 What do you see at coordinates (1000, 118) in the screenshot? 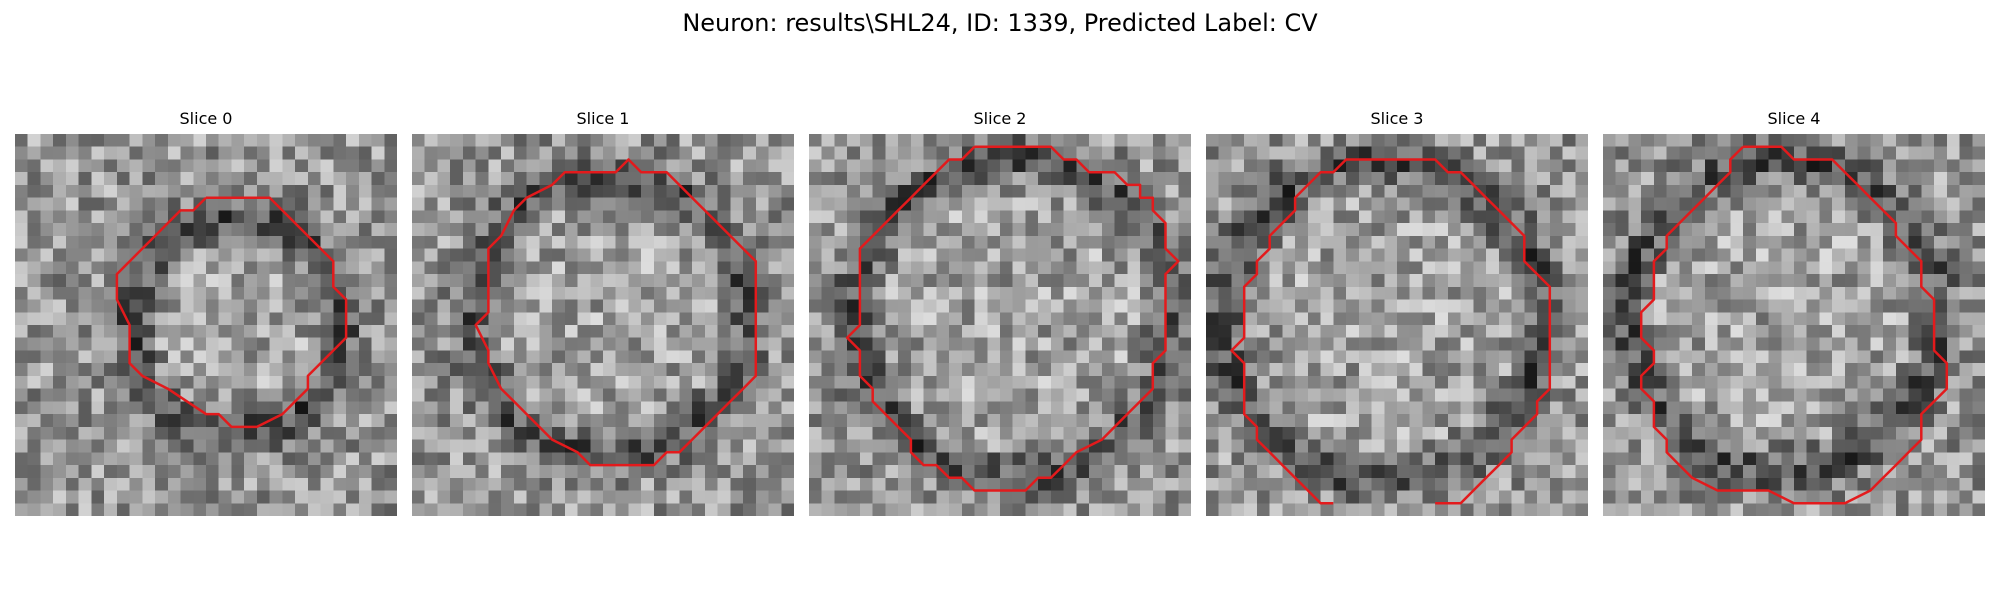
I see `slice-title: Slice 2` at bounding box center [1000, 118].